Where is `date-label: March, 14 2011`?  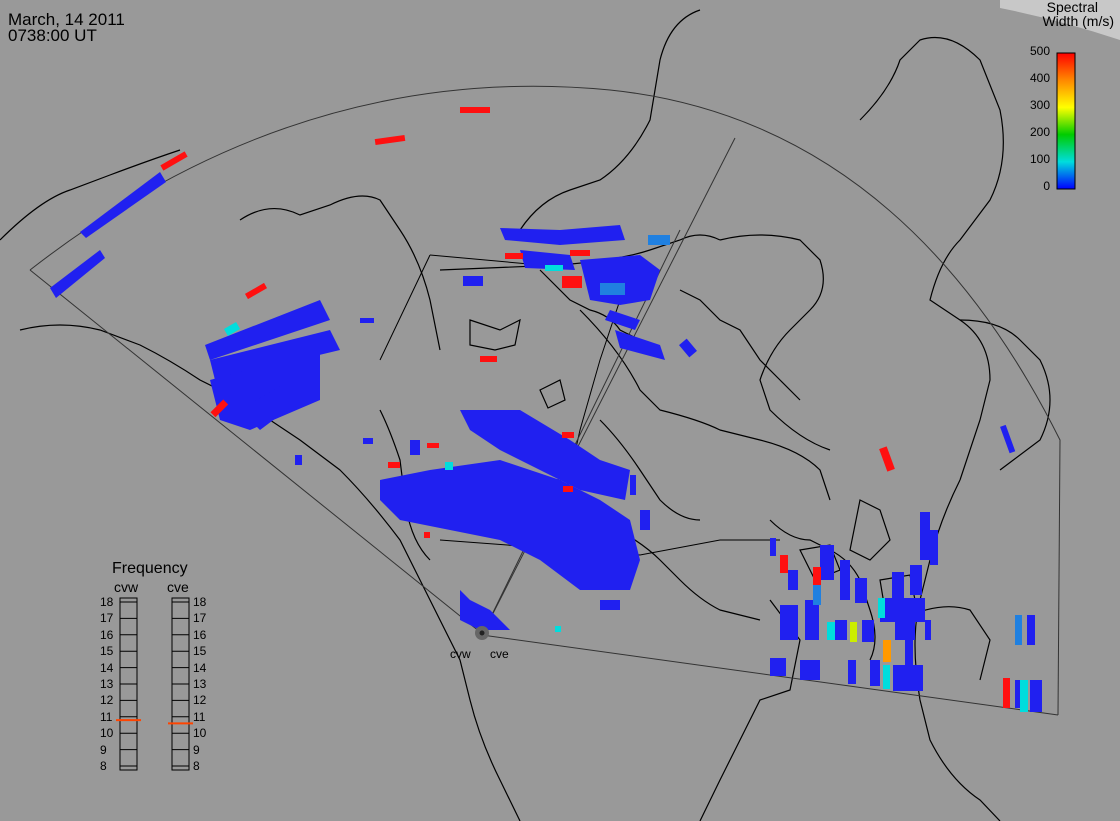
date-label: March, 14 2011 is located at coordinates (66, 19).